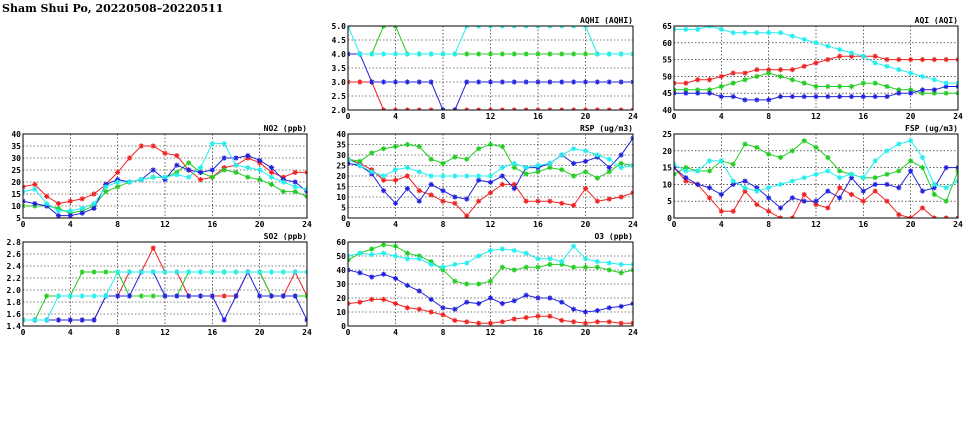 This screenshot has width=975, height=447. I want to click on y-tick-label: 3.0, so click(339, 82).